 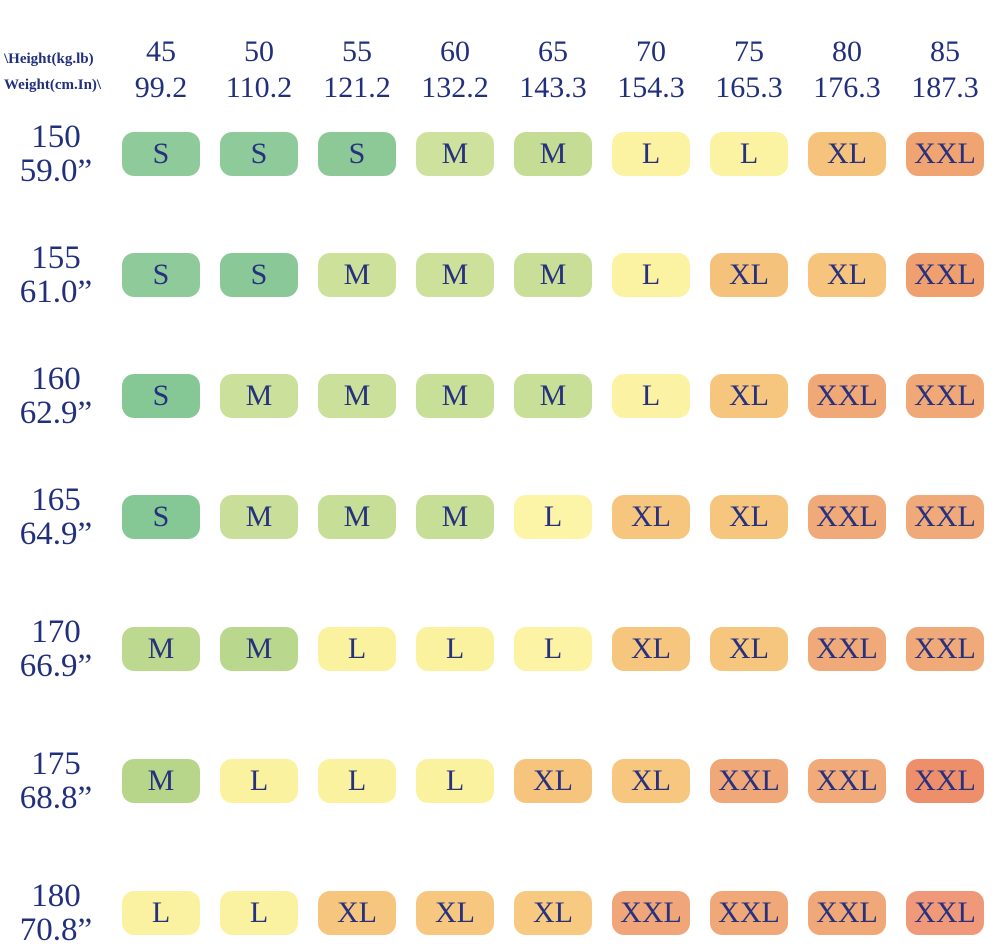 I want to click on column-header: 65 143.3, so click(x=553, y=70).